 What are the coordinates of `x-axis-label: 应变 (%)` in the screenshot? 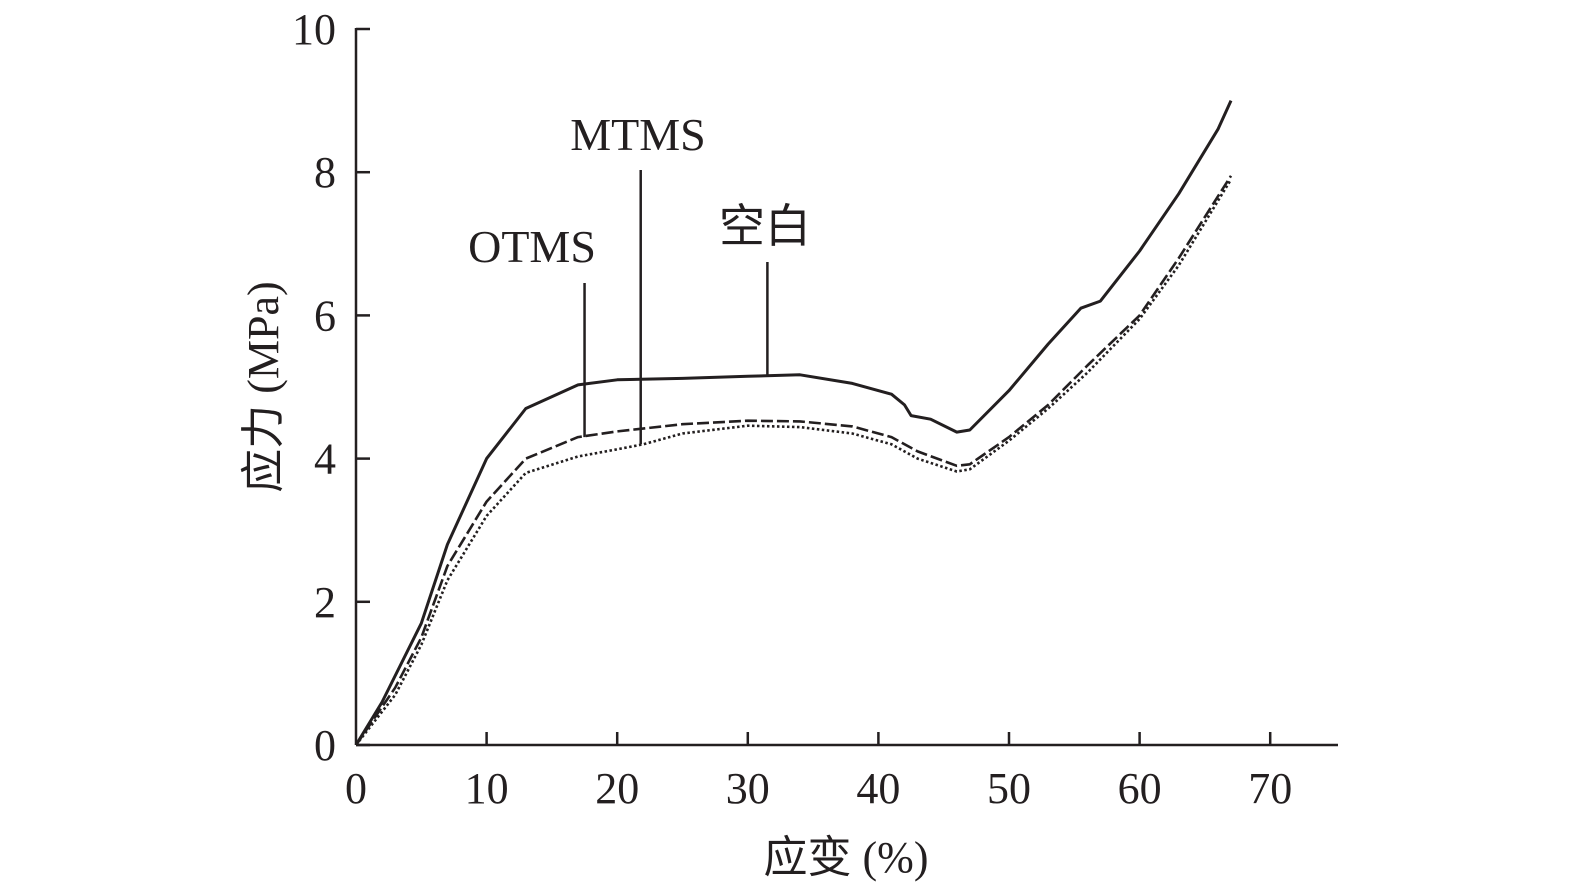 It's located at (846, 857).